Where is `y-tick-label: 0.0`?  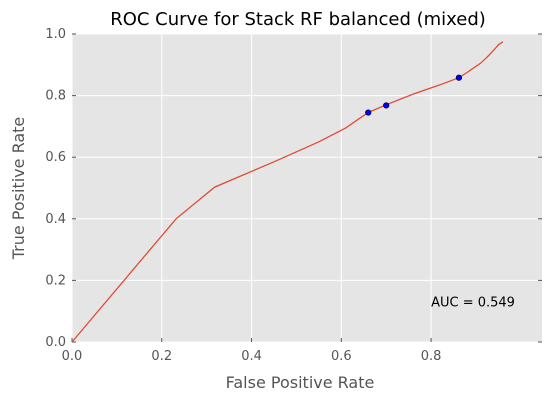 y-tick-label: 0.0 is located at coordinates (55, 342).